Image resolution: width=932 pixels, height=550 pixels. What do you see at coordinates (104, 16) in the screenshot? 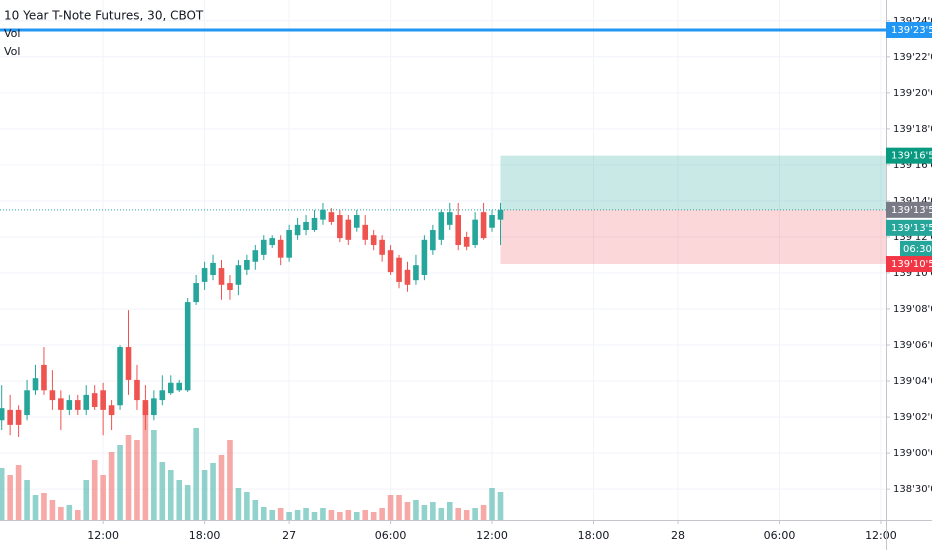
I see `chart-title: 10 Year T-Note Futures, 30, CBOT` at bounding box center [104, 16].